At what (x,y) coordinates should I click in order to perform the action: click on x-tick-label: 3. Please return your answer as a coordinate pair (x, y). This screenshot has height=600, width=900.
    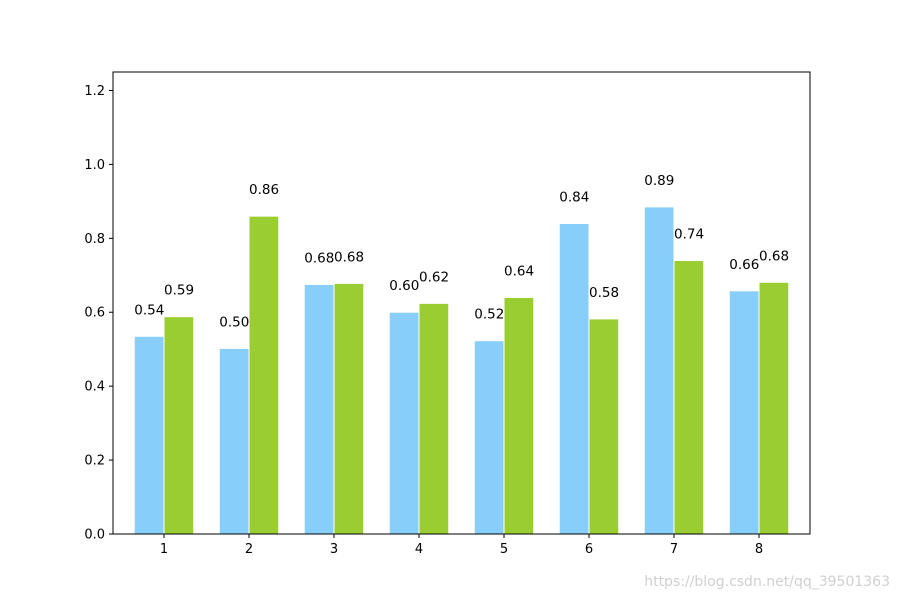
    Looking at the image, I should click on (334, 549).